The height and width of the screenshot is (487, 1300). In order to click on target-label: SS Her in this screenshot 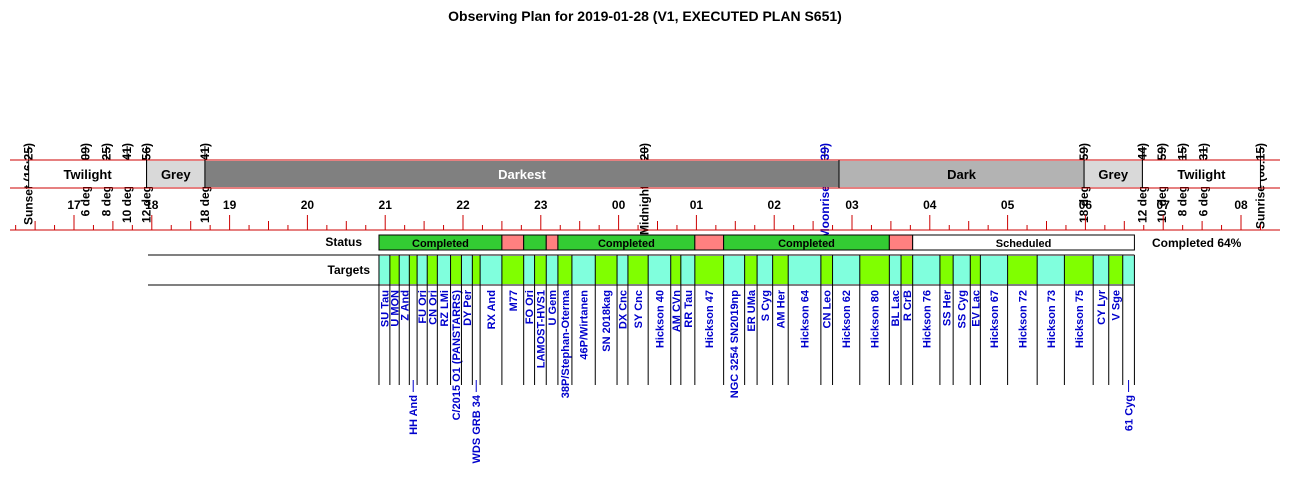, I will do `click(948, 307)`.